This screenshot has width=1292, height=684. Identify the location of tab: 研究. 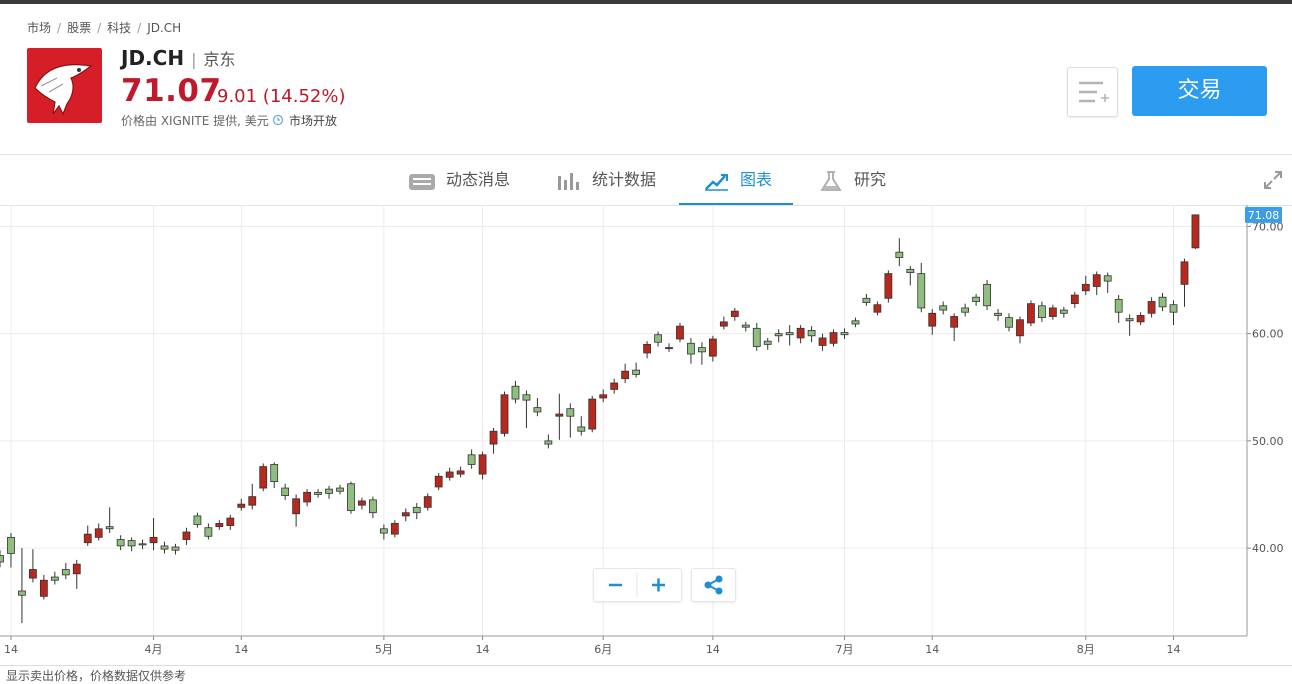
(852, 185).